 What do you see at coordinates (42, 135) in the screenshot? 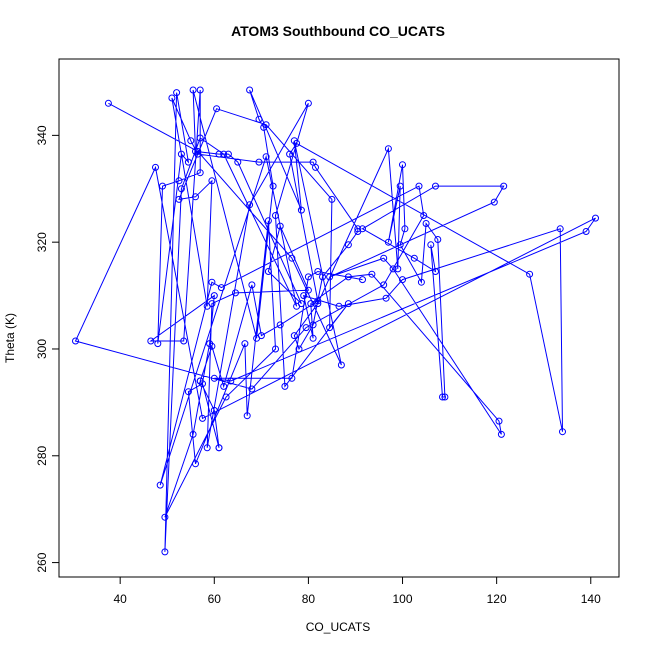
I see `y-tick-label-340: 340` at bounding box center [42, 135].